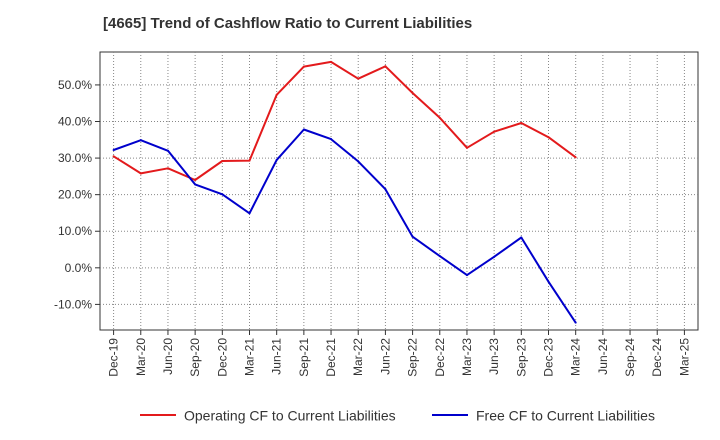 This screenshot has width=720, height=440. What do you see at coordinates (331, 357) in the screenshot?
I see `x-tick-label: Dec-21` at bounding box center [331, 357].